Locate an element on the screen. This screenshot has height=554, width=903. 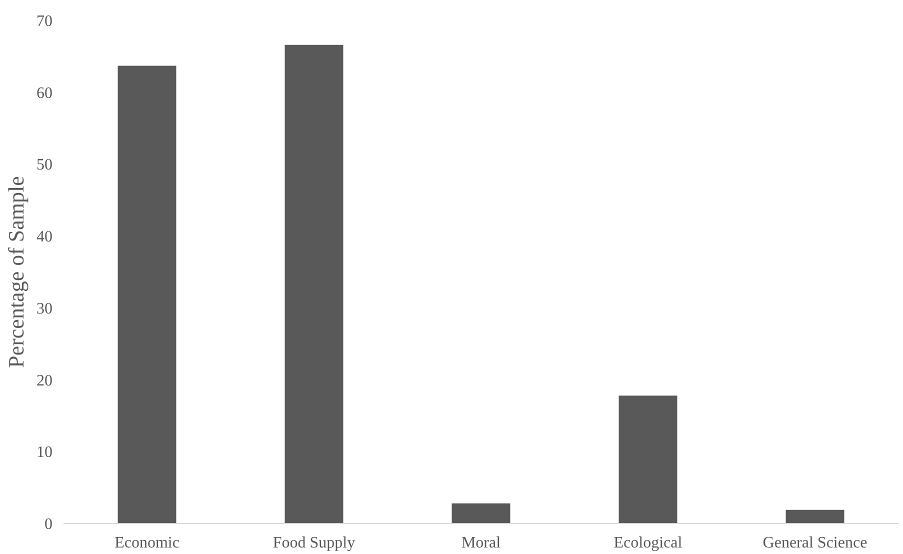
y-tick-label: 10 is located at coordinates (44, 453).